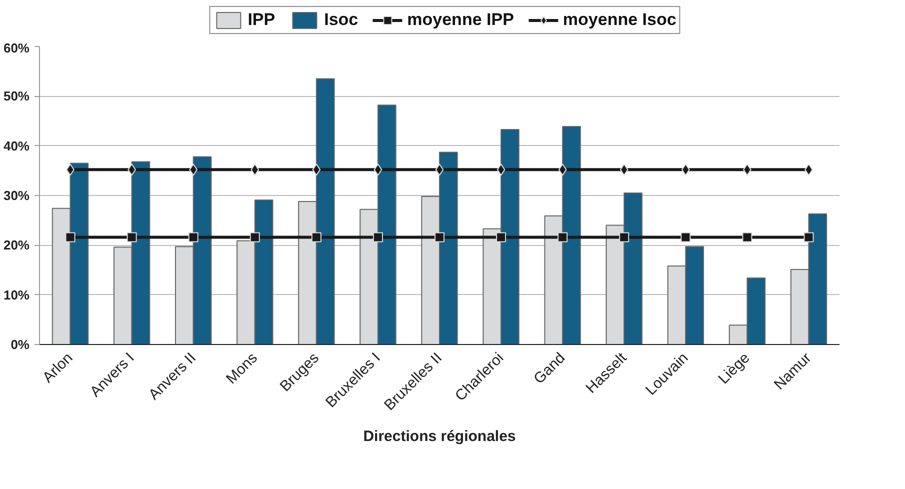 The width and height of the screenshot is (905, 489). I want to click on y-tick-label: 40%, so click(16, 146).